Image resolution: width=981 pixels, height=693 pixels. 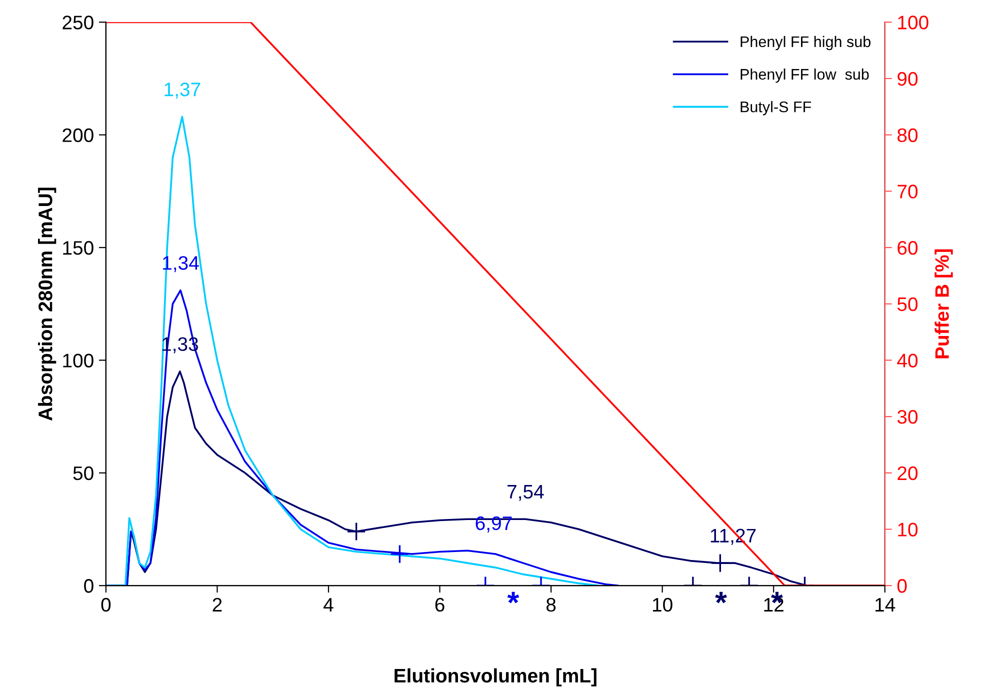 I want to click on y-tick-label: 250, so click(x=78, y=23).